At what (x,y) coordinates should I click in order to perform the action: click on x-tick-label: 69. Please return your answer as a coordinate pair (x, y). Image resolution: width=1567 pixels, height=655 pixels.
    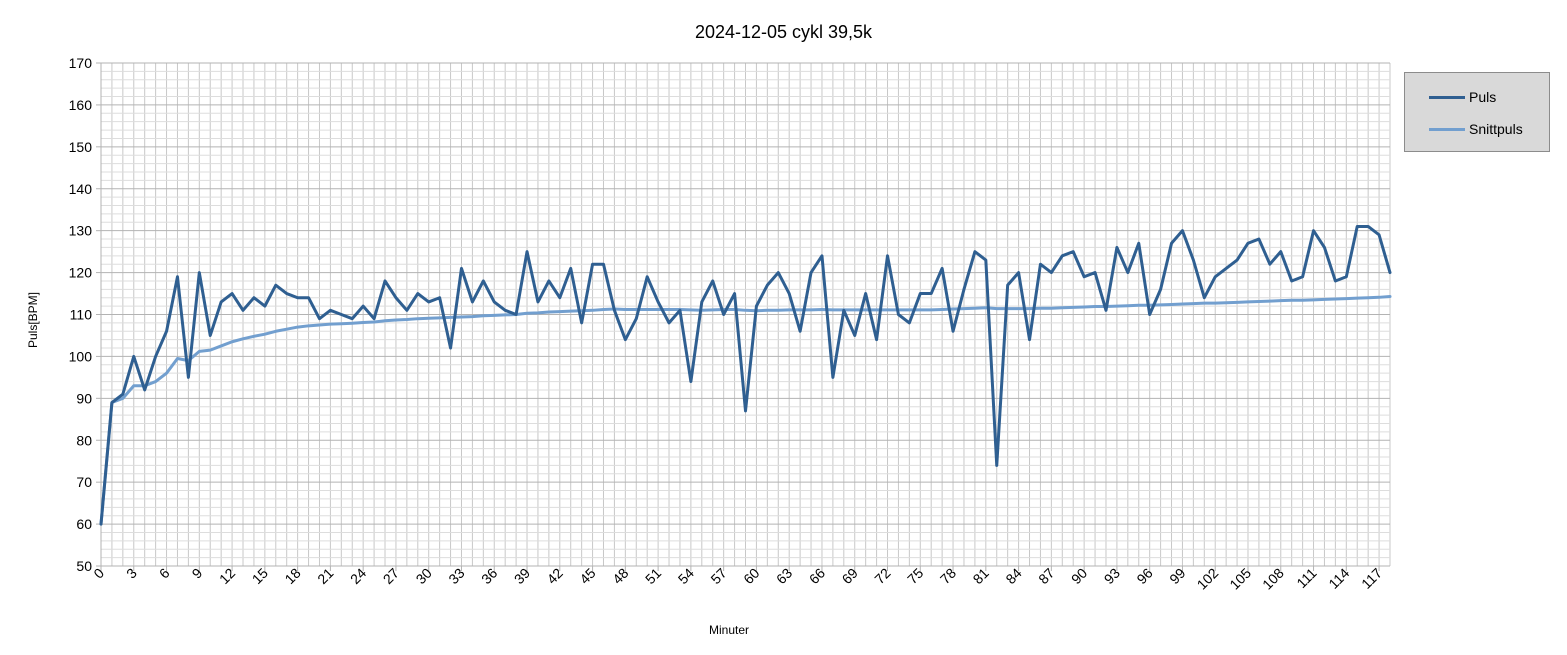
    Looking at the image, I should click on (850, 576).